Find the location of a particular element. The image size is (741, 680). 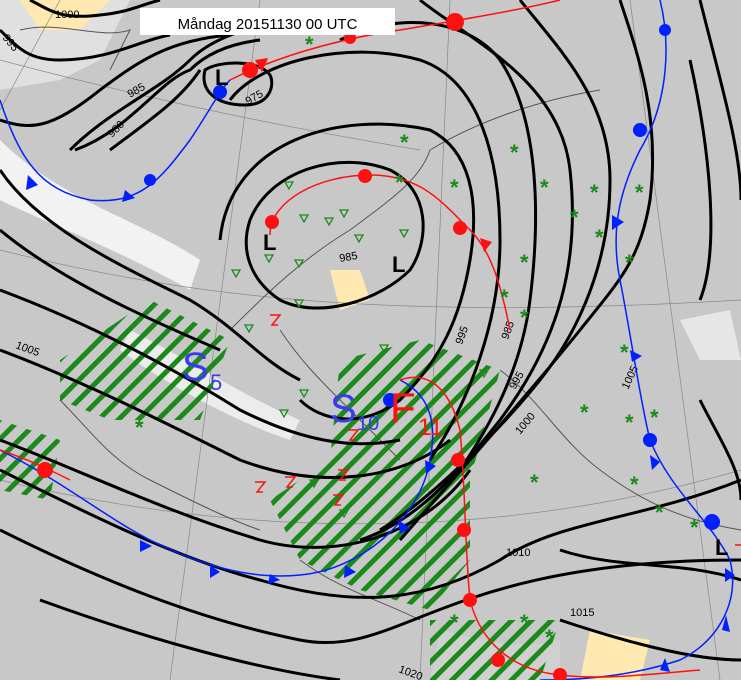

wind-value: 10 is located at coordinates (368, 424).